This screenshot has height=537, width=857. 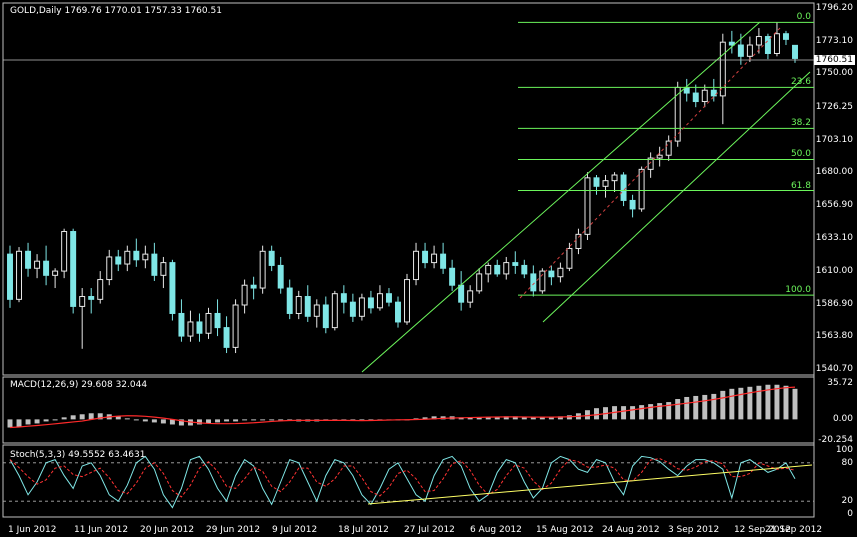 I want to click on fib-level-label: 50.0, so click(x=800, y=154).